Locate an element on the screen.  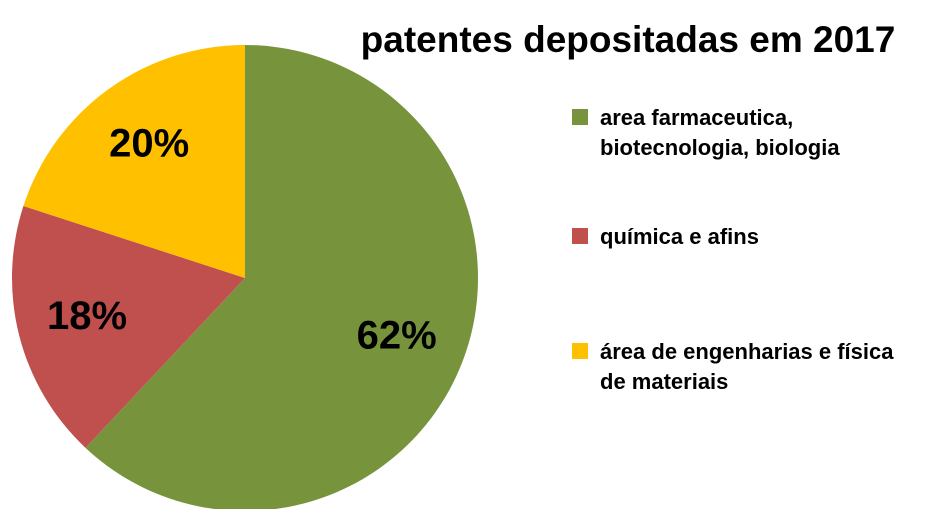
data-label: 18% is located at coordinates (87, 316).